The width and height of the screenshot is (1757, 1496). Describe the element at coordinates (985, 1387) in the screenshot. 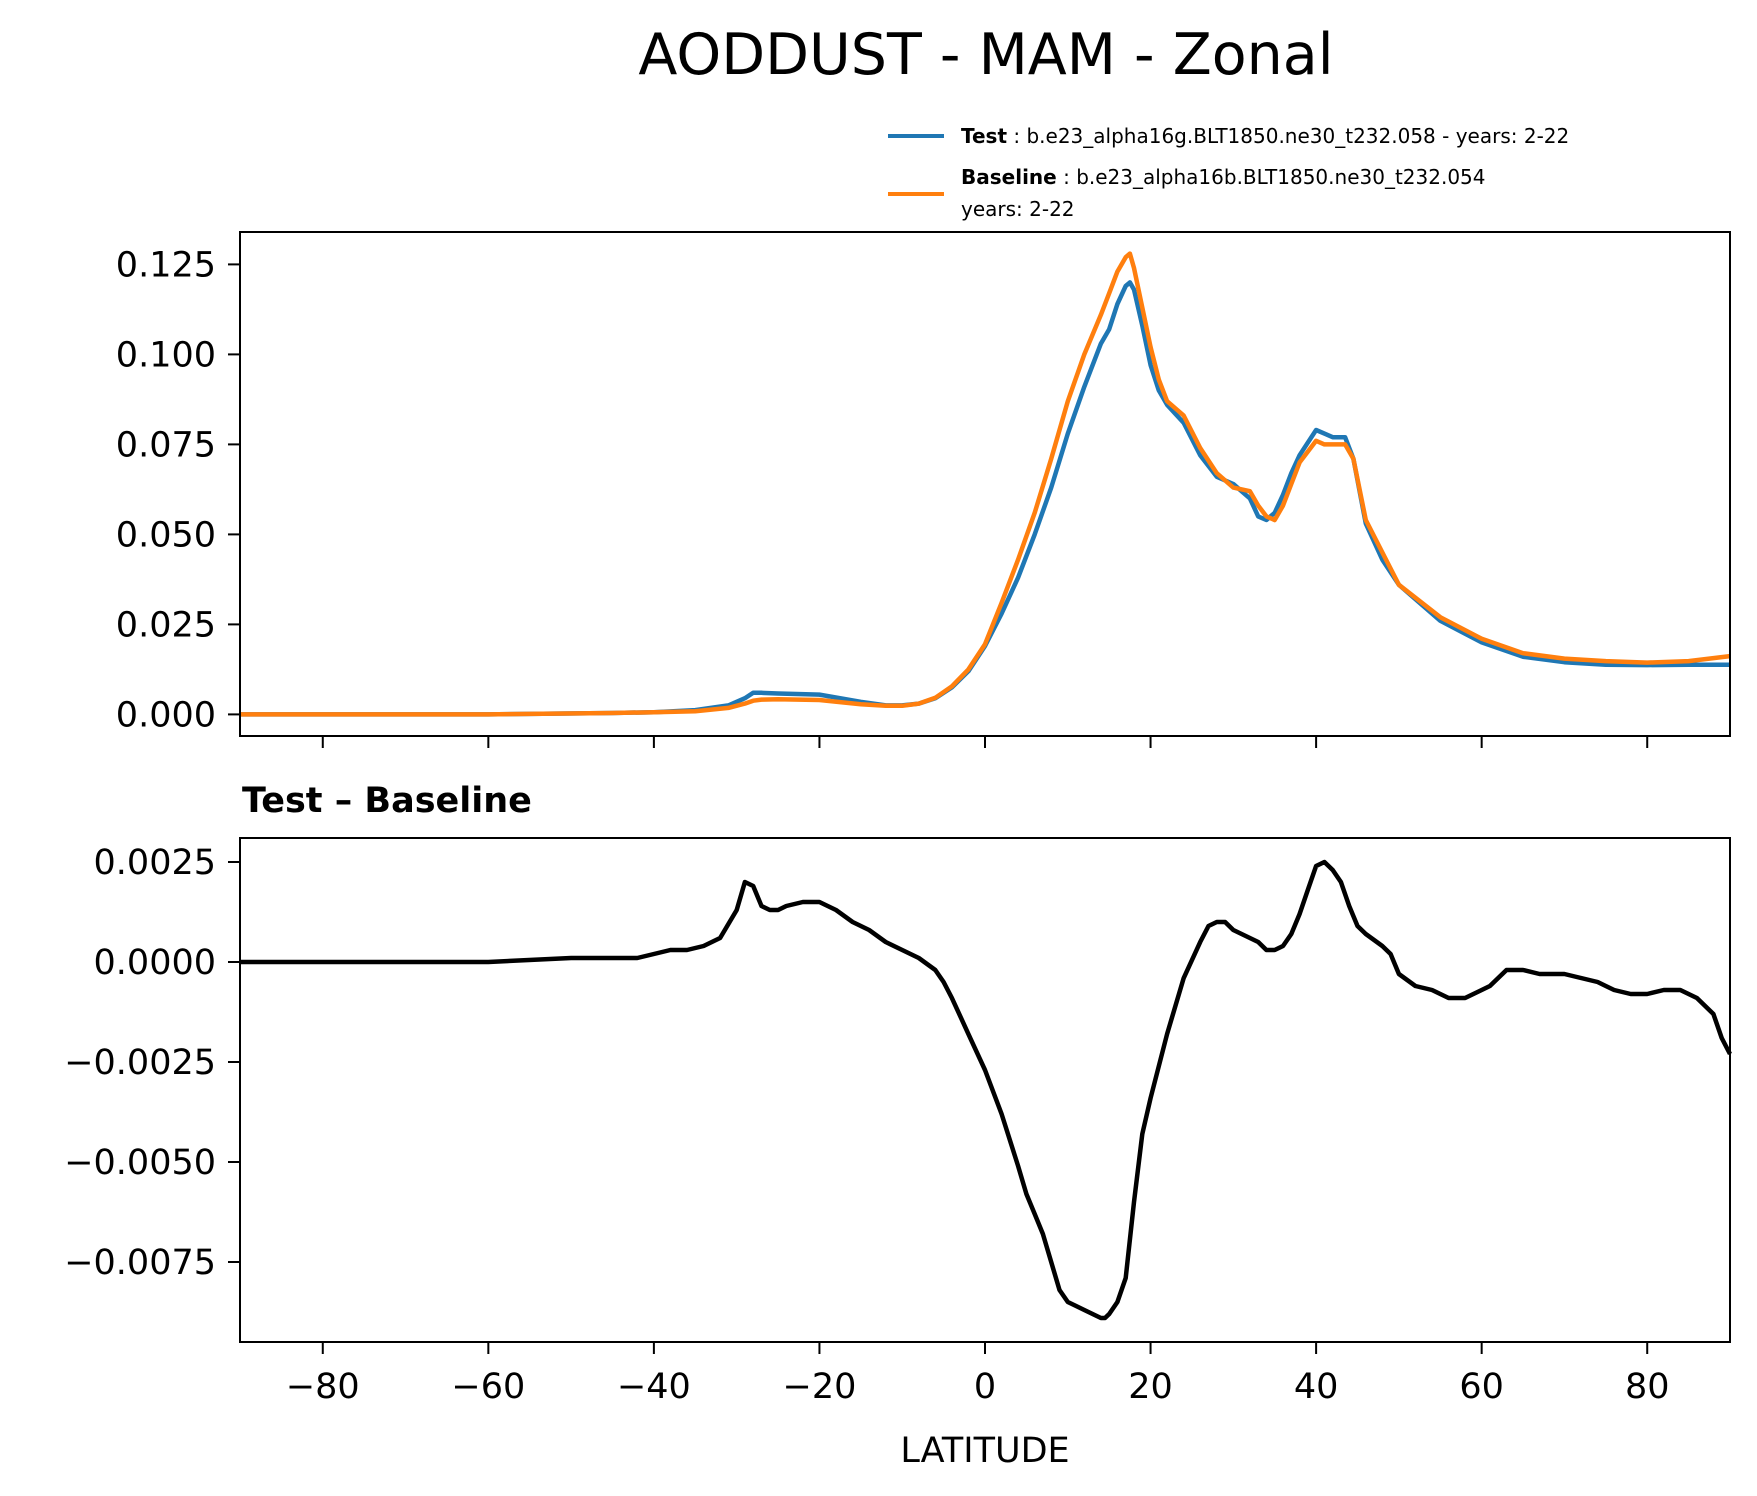

I see `diff-x-tick-label: 0` at that location.